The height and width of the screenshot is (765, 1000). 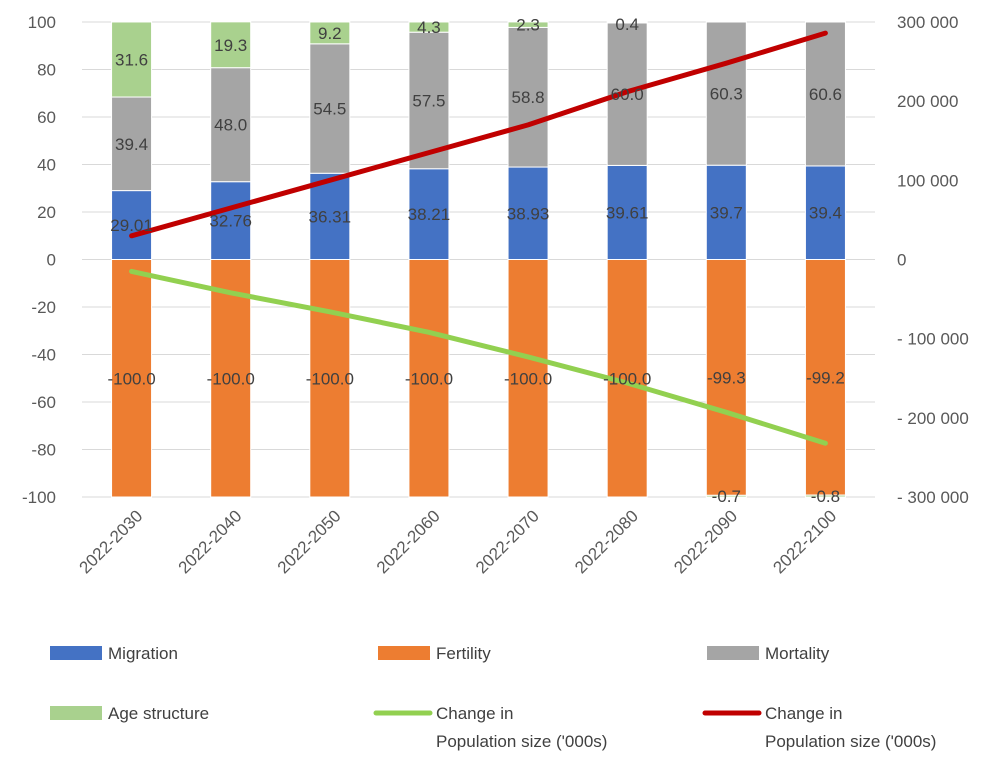 What do you see at coordinates (606, 541) in the screenshot?
I see `x-category-label: 2022-2080` at bounding box center [606, 541].